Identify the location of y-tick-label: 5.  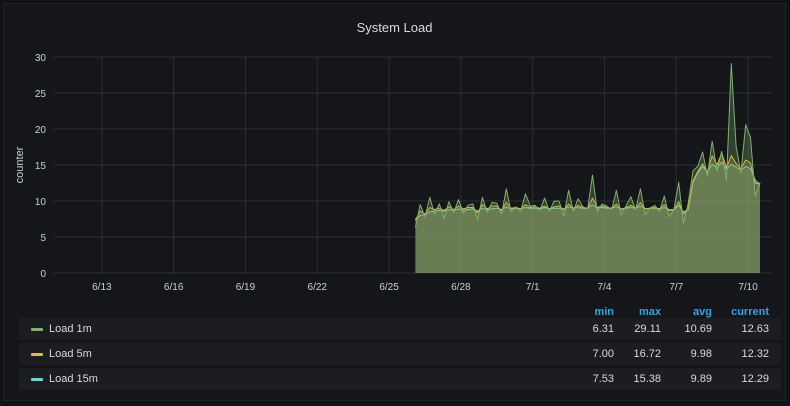
(43, 238).